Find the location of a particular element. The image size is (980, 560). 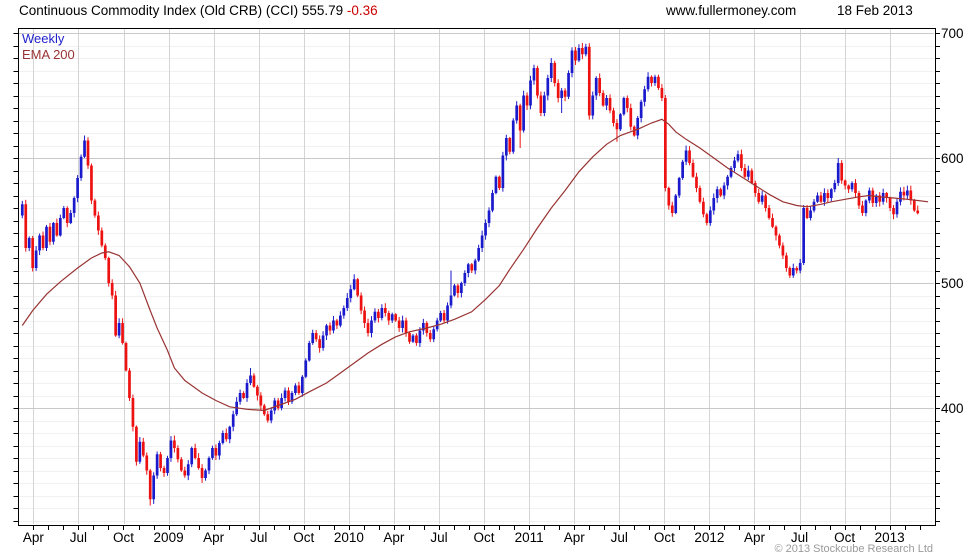

date-label: 18 Feb 2013 is located at coordinates (875, 10).